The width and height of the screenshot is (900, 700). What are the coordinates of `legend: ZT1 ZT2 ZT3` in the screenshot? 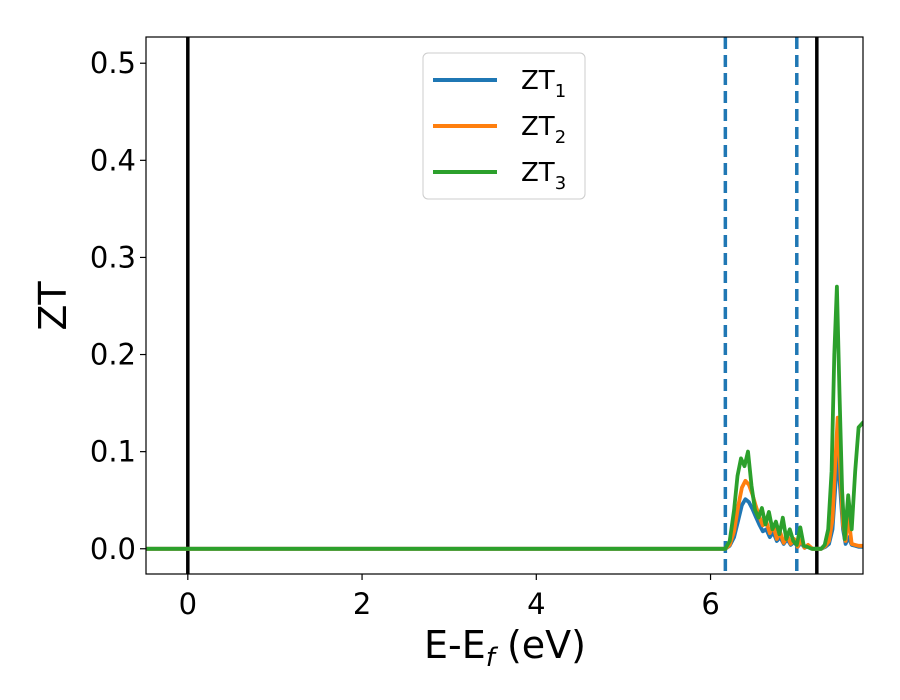 It's located at (504, 126).